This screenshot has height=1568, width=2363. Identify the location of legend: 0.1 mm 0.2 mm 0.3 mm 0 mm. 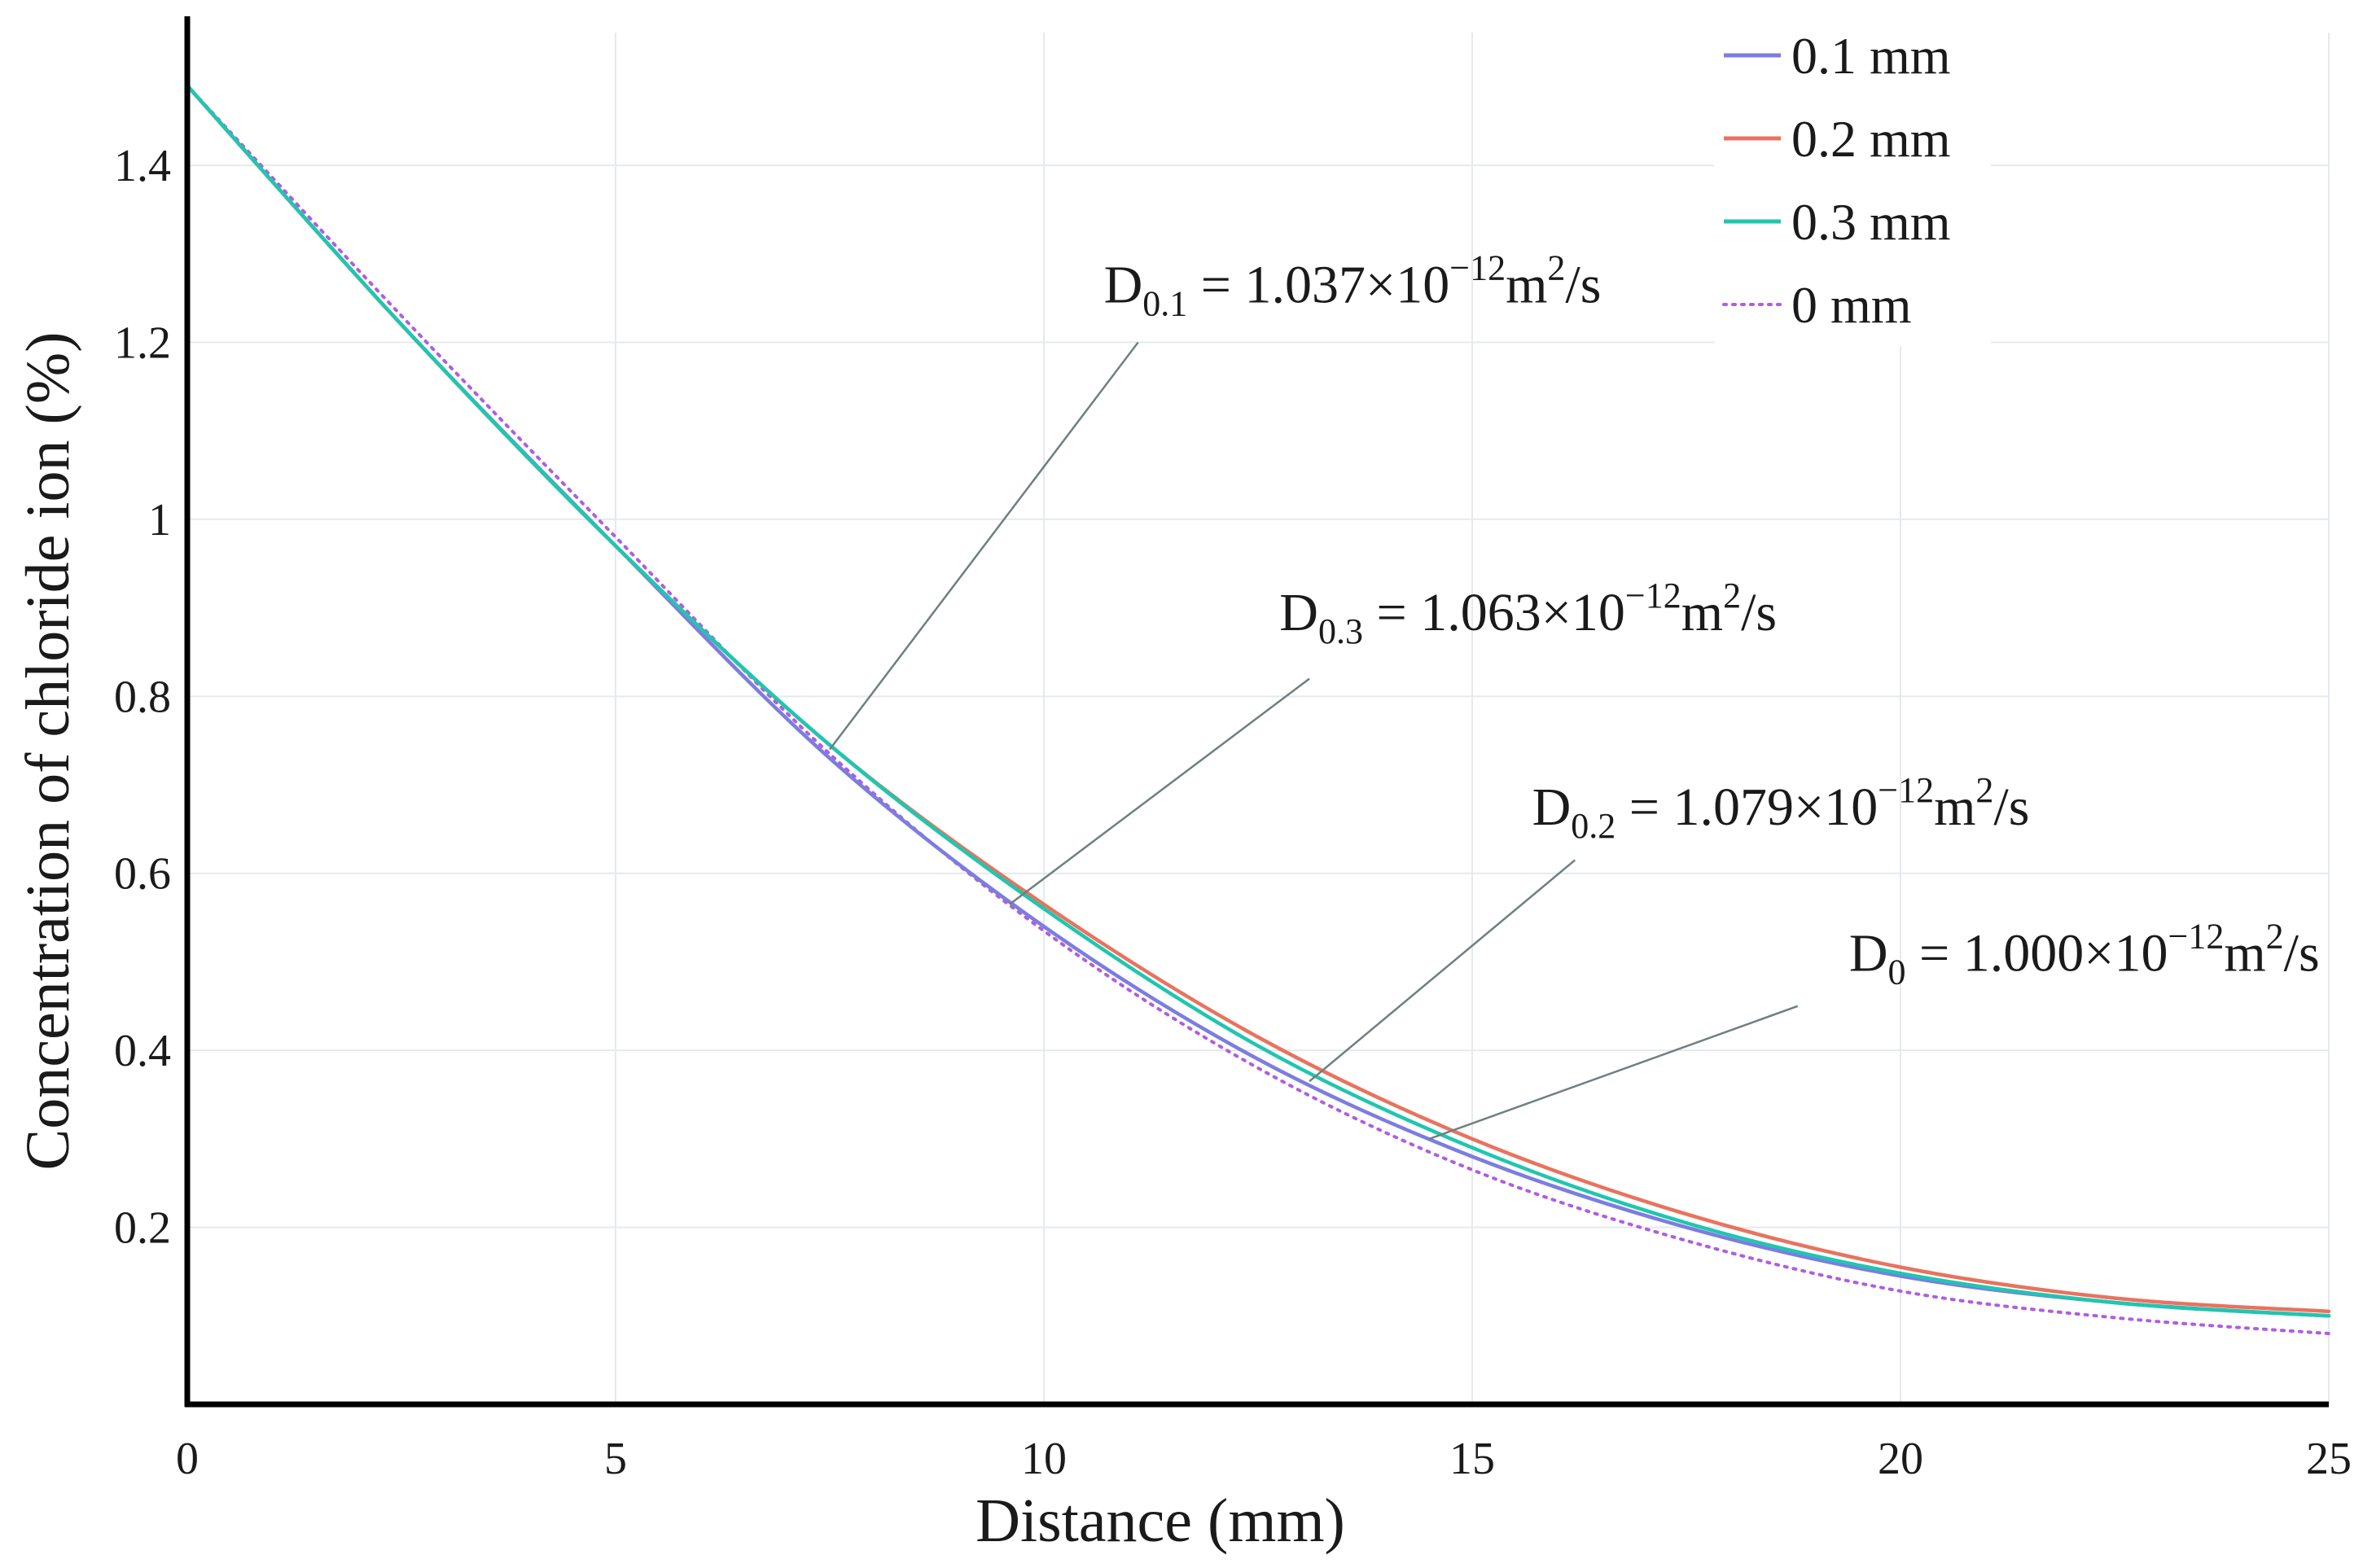
(1853, 181).